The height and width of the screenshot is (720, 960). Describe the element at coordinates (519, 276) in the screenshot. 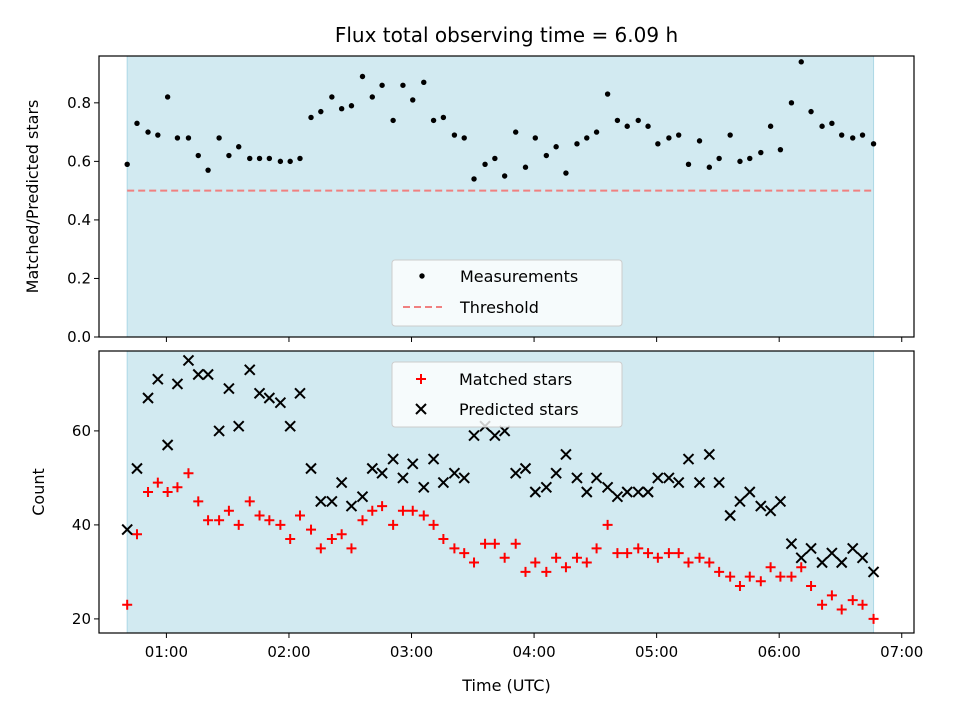

I see `legend-label-measurements: Measurements` at that location.